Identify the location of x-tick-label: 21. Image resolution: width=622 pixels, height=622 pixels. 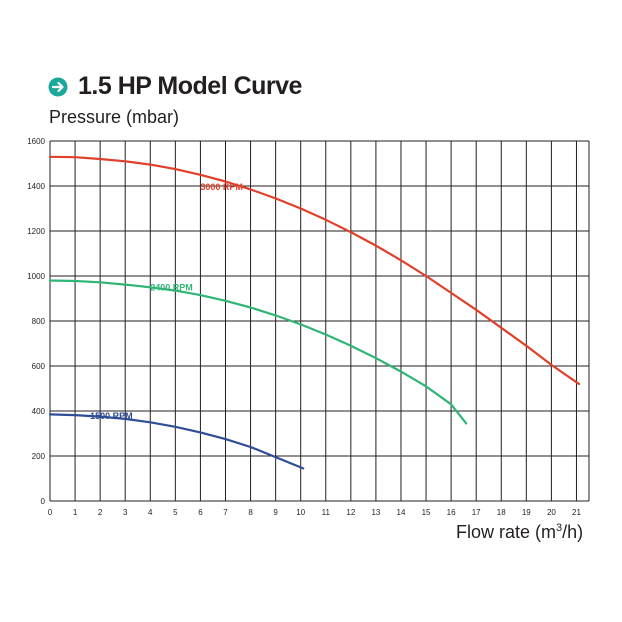
(576, 512).